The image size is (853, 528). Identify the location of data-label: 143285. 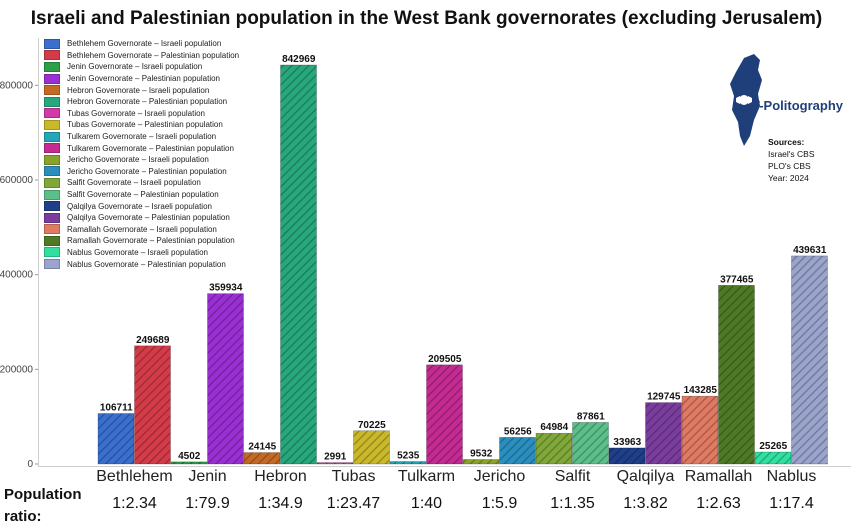
(701, 390).